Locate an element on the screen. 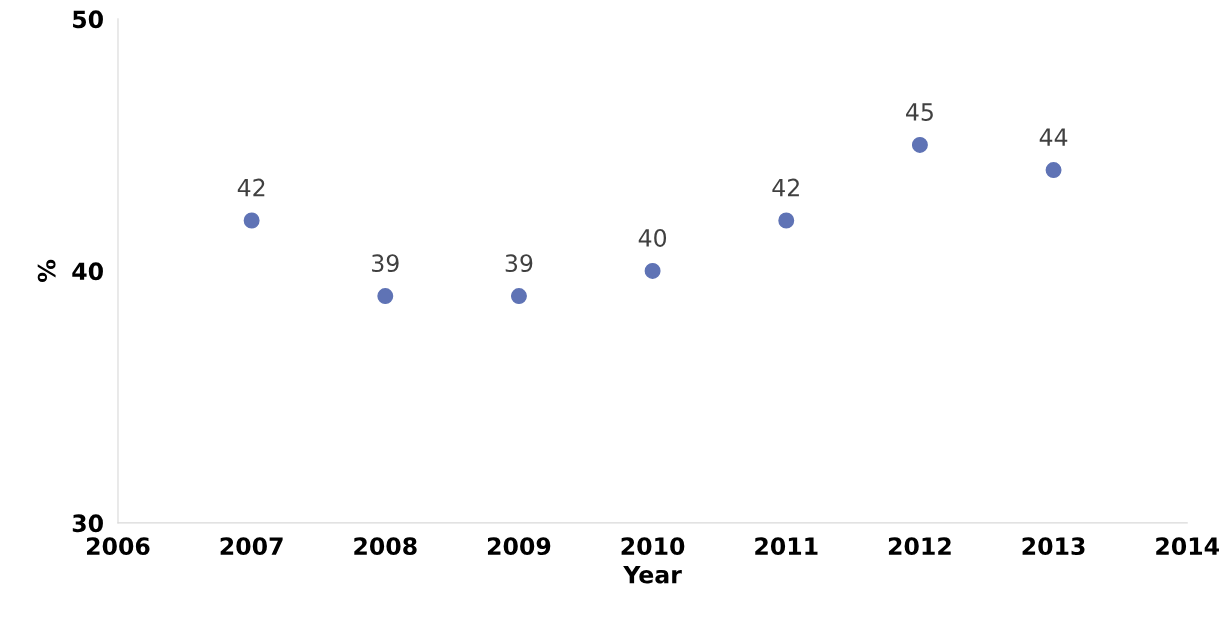 This screenshot has width=1229, height=630. x-tick-label: 2013 is located at coordinates (1053, 546).